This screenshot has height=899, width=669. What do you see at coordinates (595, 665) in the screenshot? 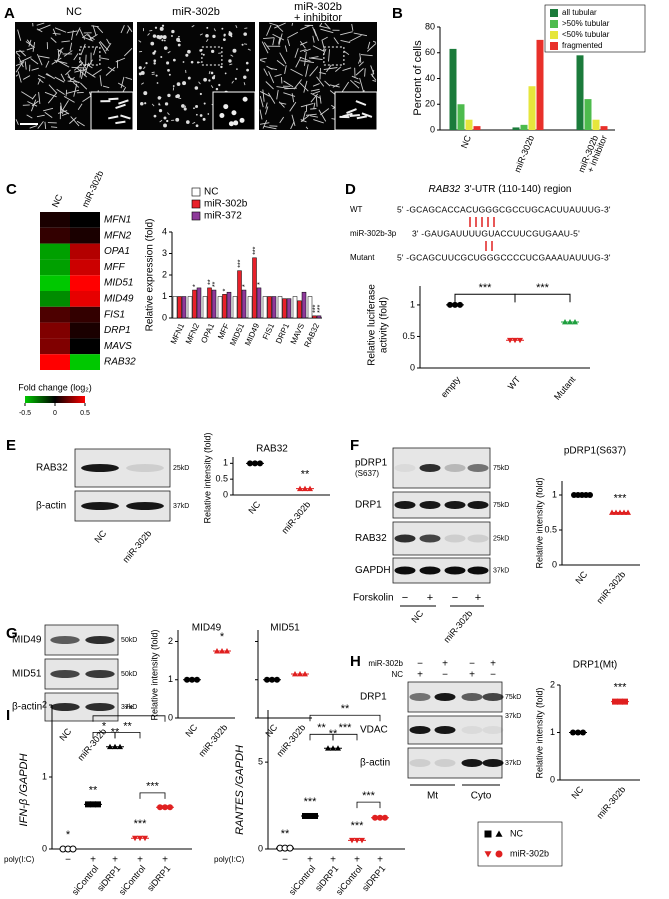
I see `chart-title: DRP1(Mt)` at bounding box center [595, 665].